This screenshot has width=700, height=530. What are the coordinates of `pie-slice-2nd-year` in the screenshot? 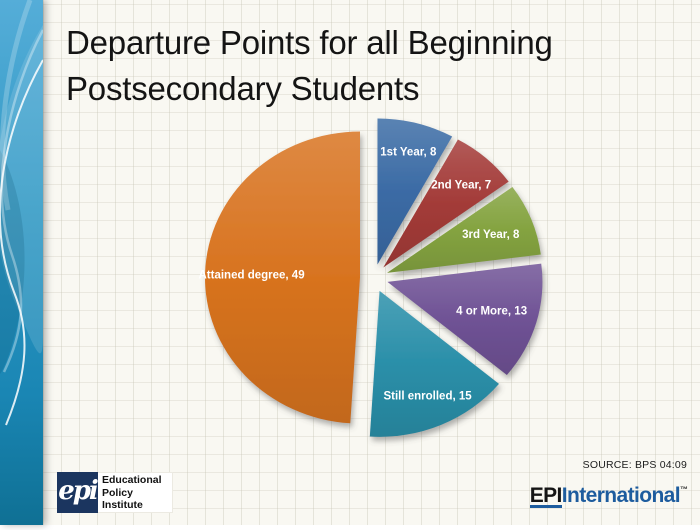 It's located at (446, 203).